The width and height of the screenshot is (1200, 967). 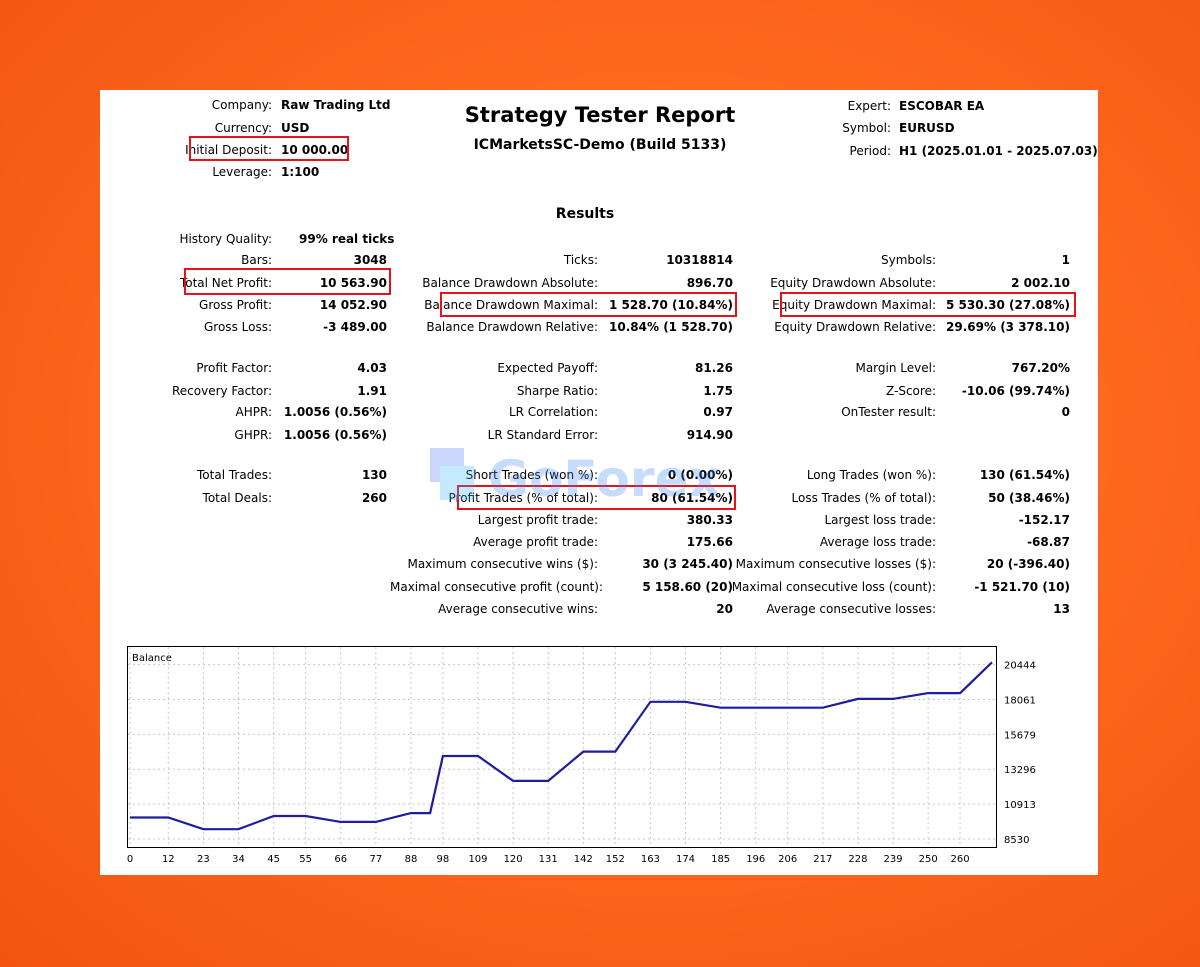 I want to click on history-quality-label: History Quality:, so click(x=225, y=239).